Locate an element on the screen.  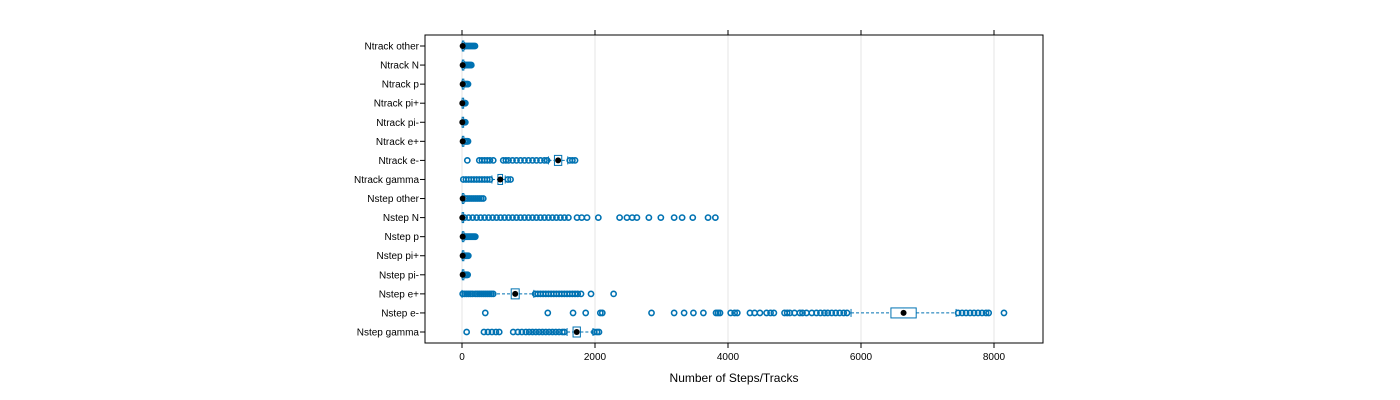
category-label: Nstep pi+ is located at coordinates (397, 256).